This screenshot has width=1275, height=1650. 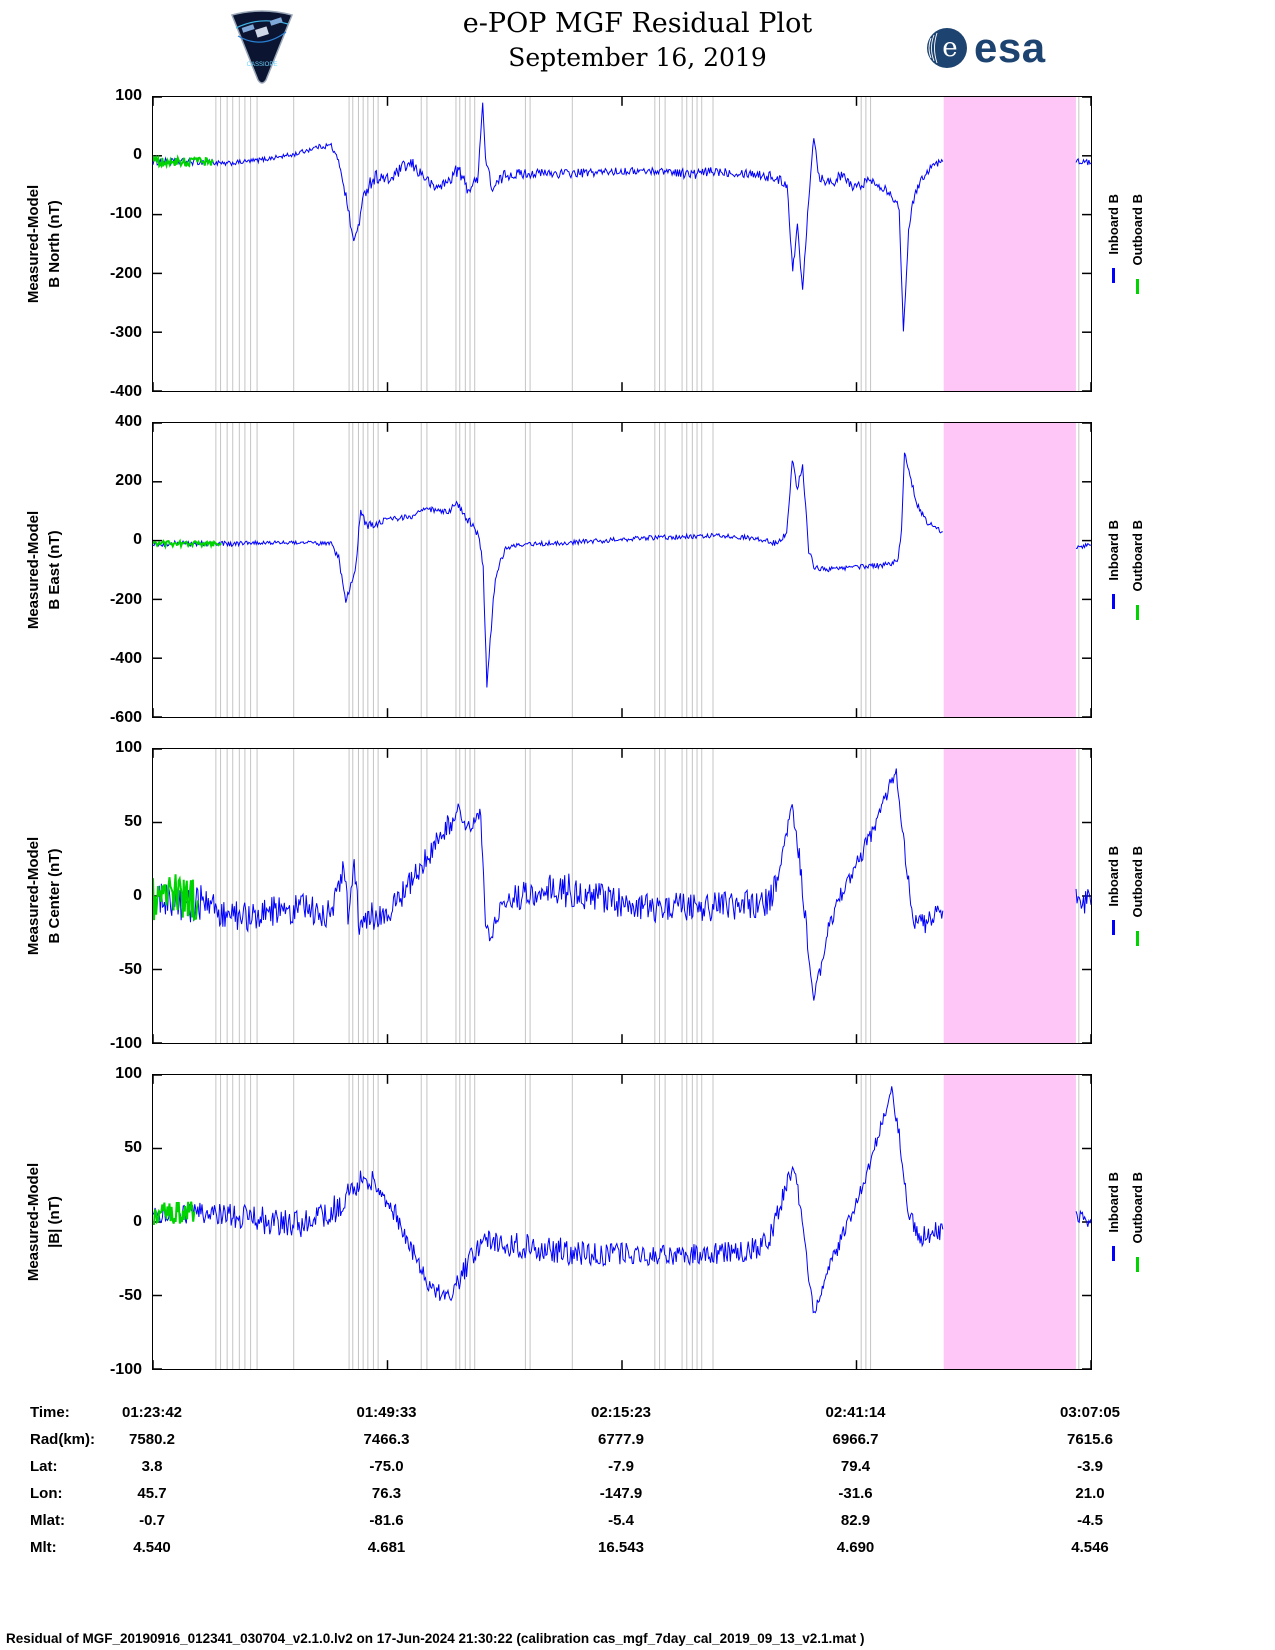 I want to click on y-axis-ticks: 400 200 0 -200 -400 -600, so click(x=120, y=569).